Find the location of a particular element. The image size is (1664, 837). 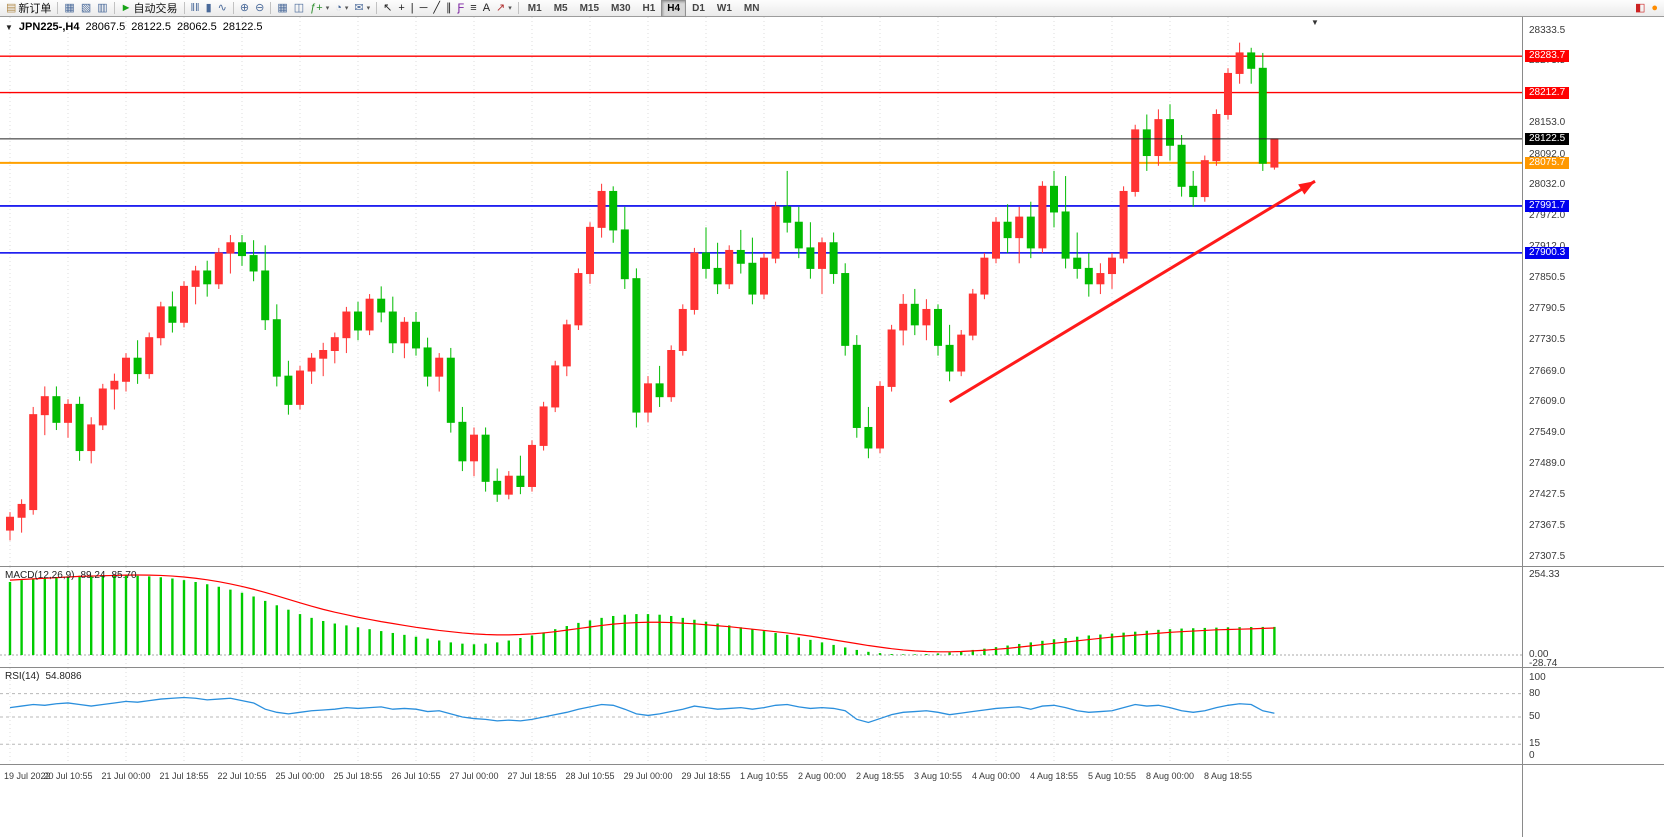

horizontal-line-button: ─ is located at coordinates (424, 8).